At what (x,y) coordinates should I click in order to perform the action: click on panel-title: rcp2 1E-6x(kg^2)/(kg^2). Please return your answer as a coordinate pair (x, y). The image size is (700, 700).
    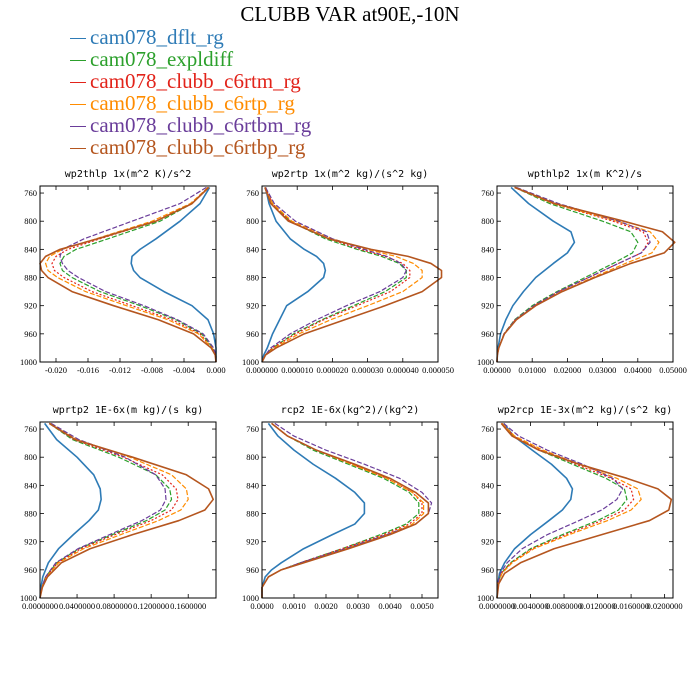
    Looking at the image, I should click on (350, 410).